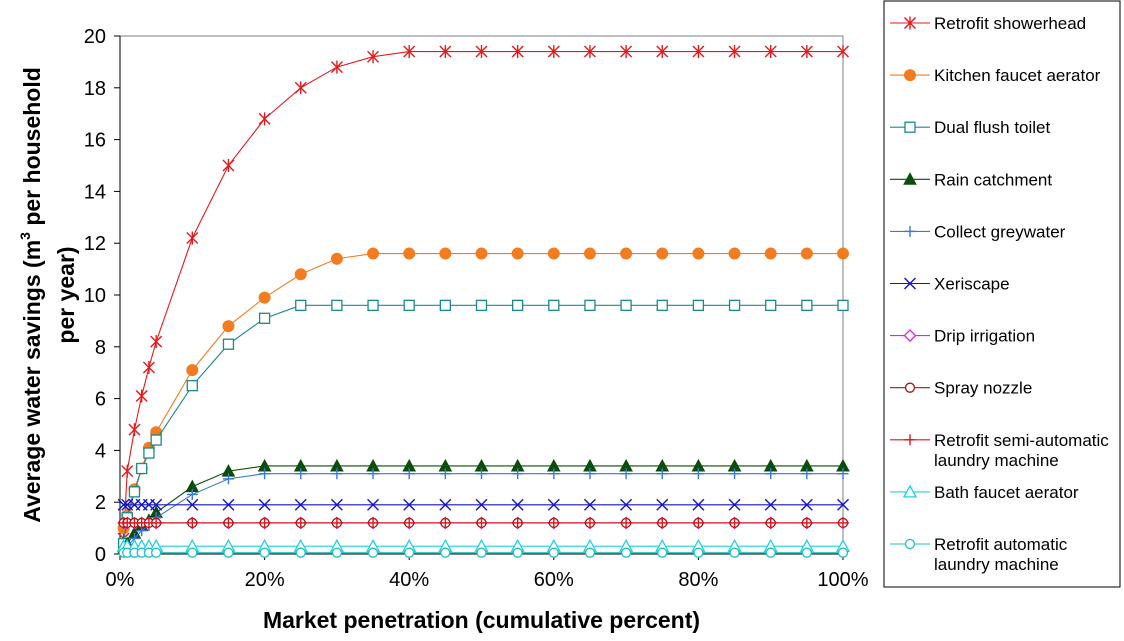 The height and width of the screenshot is (641, 1124). I want to click on y-axis-title-line2: per year), so click(66, 294).